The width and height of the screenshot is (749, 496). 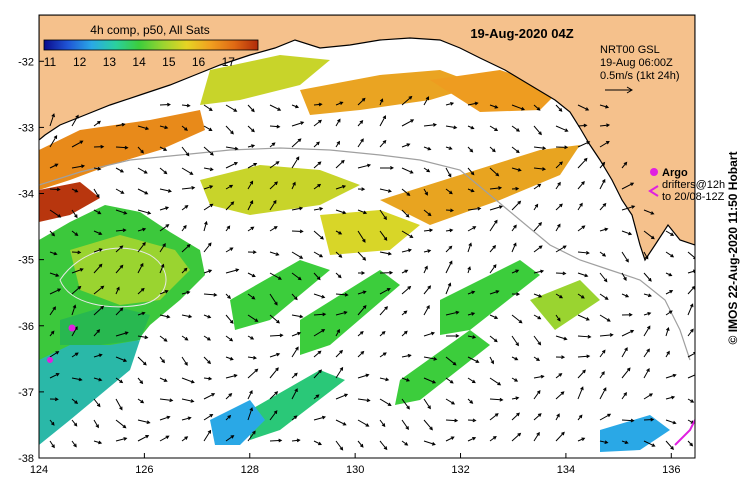 What do you see at coordinates (139, 62) in the screenshot?
I see `colorbar-tick-label: 14` at bounding box center [139, 62].